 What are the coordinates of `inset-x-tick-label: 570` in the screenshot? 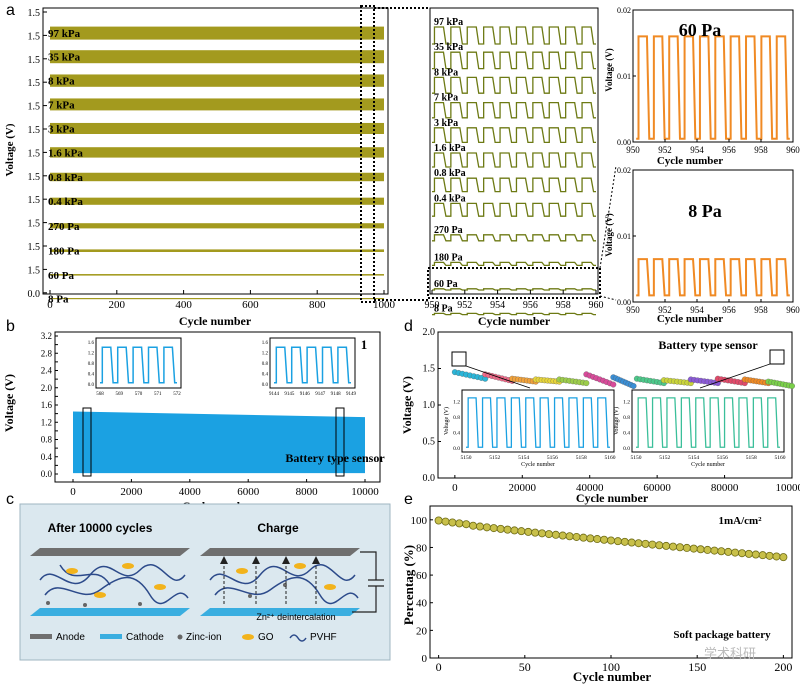 It's located at (139, 394).